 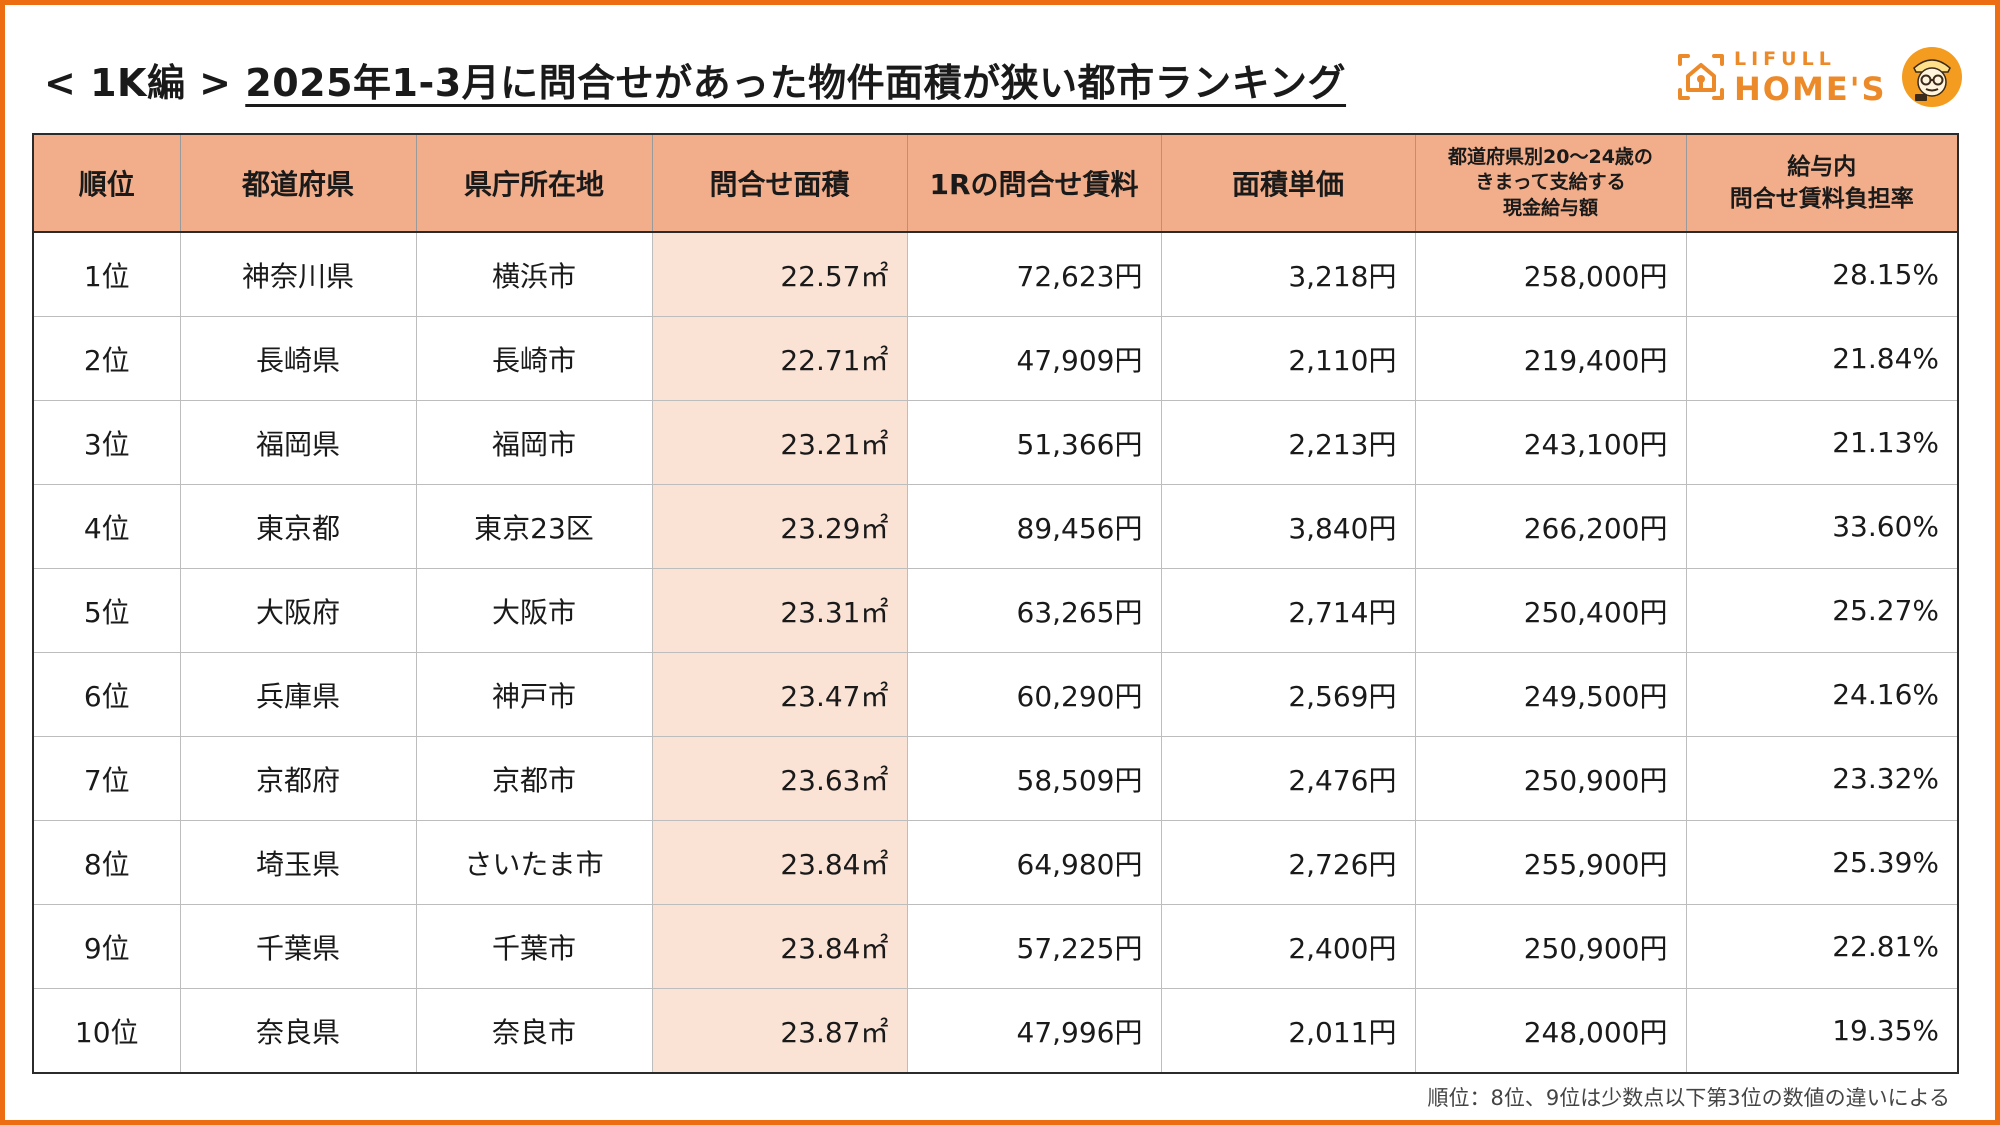 What do you see at coordinates (1288, 946) in the screenshot?
I see `cell-unit-price: 2,400円` at bounding box center [1288, 946].